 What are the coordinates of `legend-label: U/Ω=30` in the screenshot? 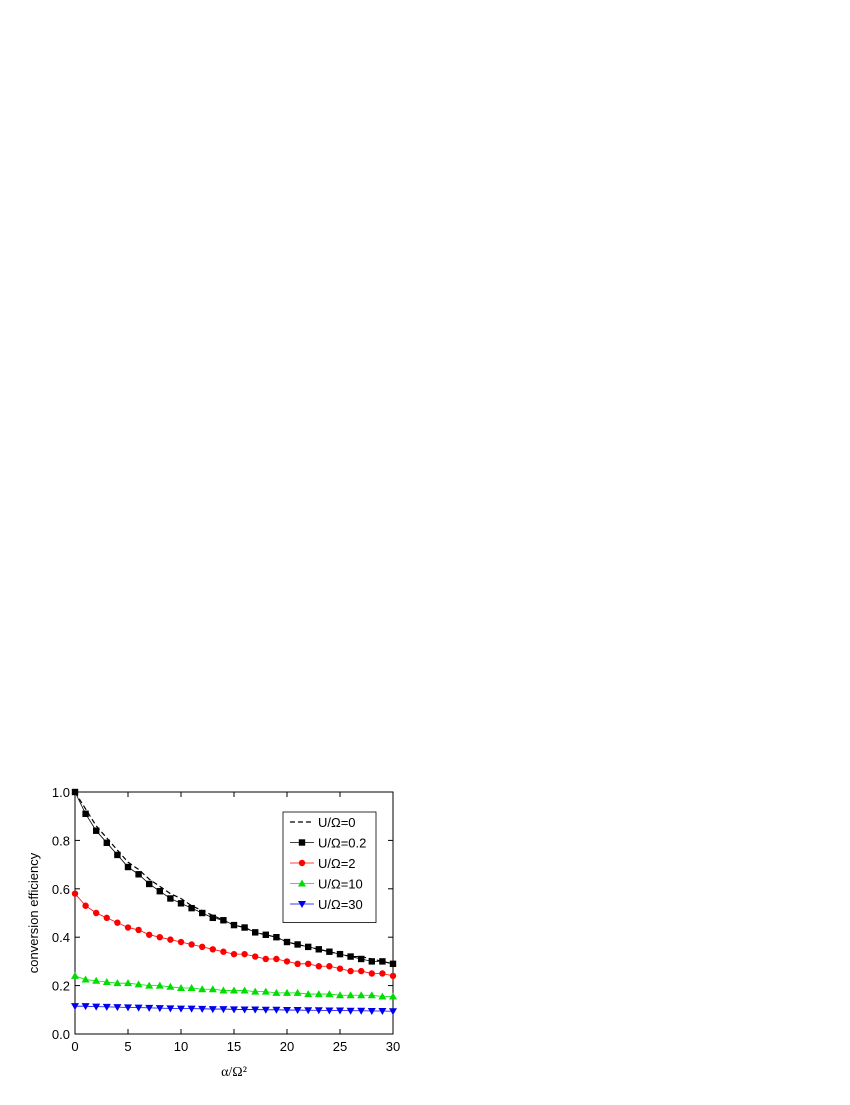 It's located at (340, 904).